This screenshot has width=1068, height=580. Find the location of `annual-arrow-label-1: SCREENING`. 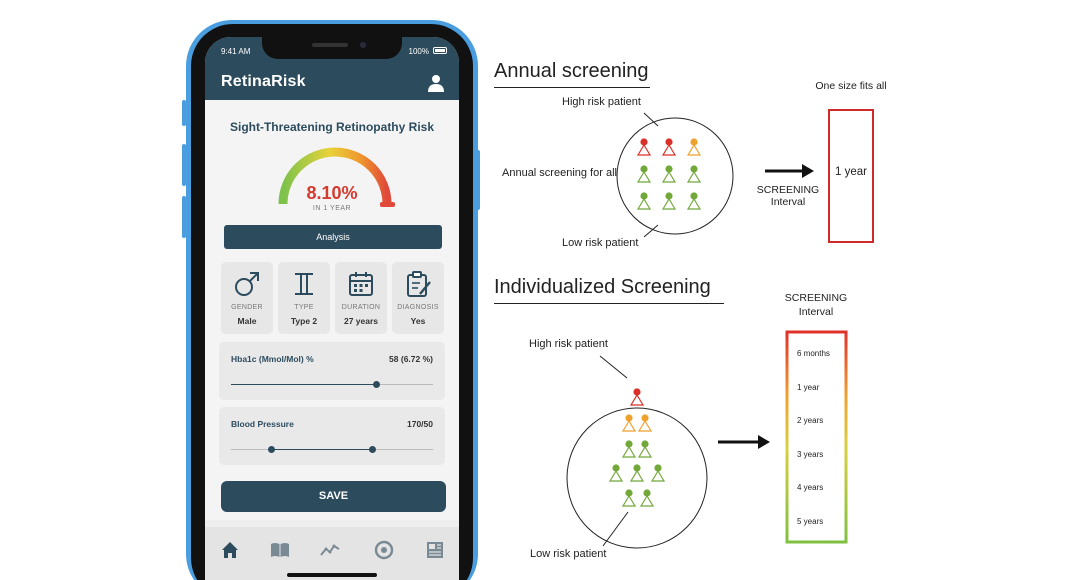

annual-arrow-label-1: SCREENING is located at coordinates (788, 190).